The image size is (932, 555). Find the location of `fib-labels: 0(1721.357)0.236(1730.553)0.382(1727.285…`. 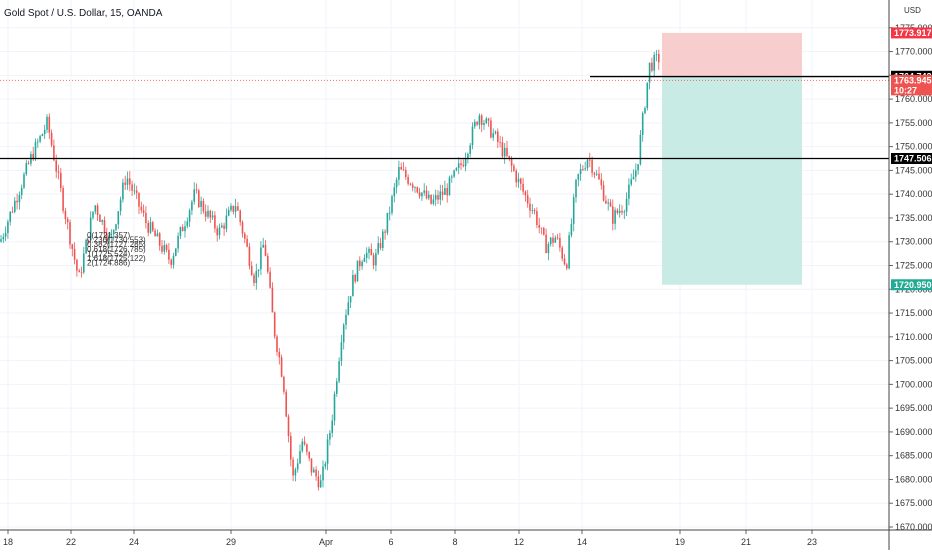

fib-labels: 0(1721.357)0.236(1730.553)0.382(1727.285… is located at coordinates (116, 249).